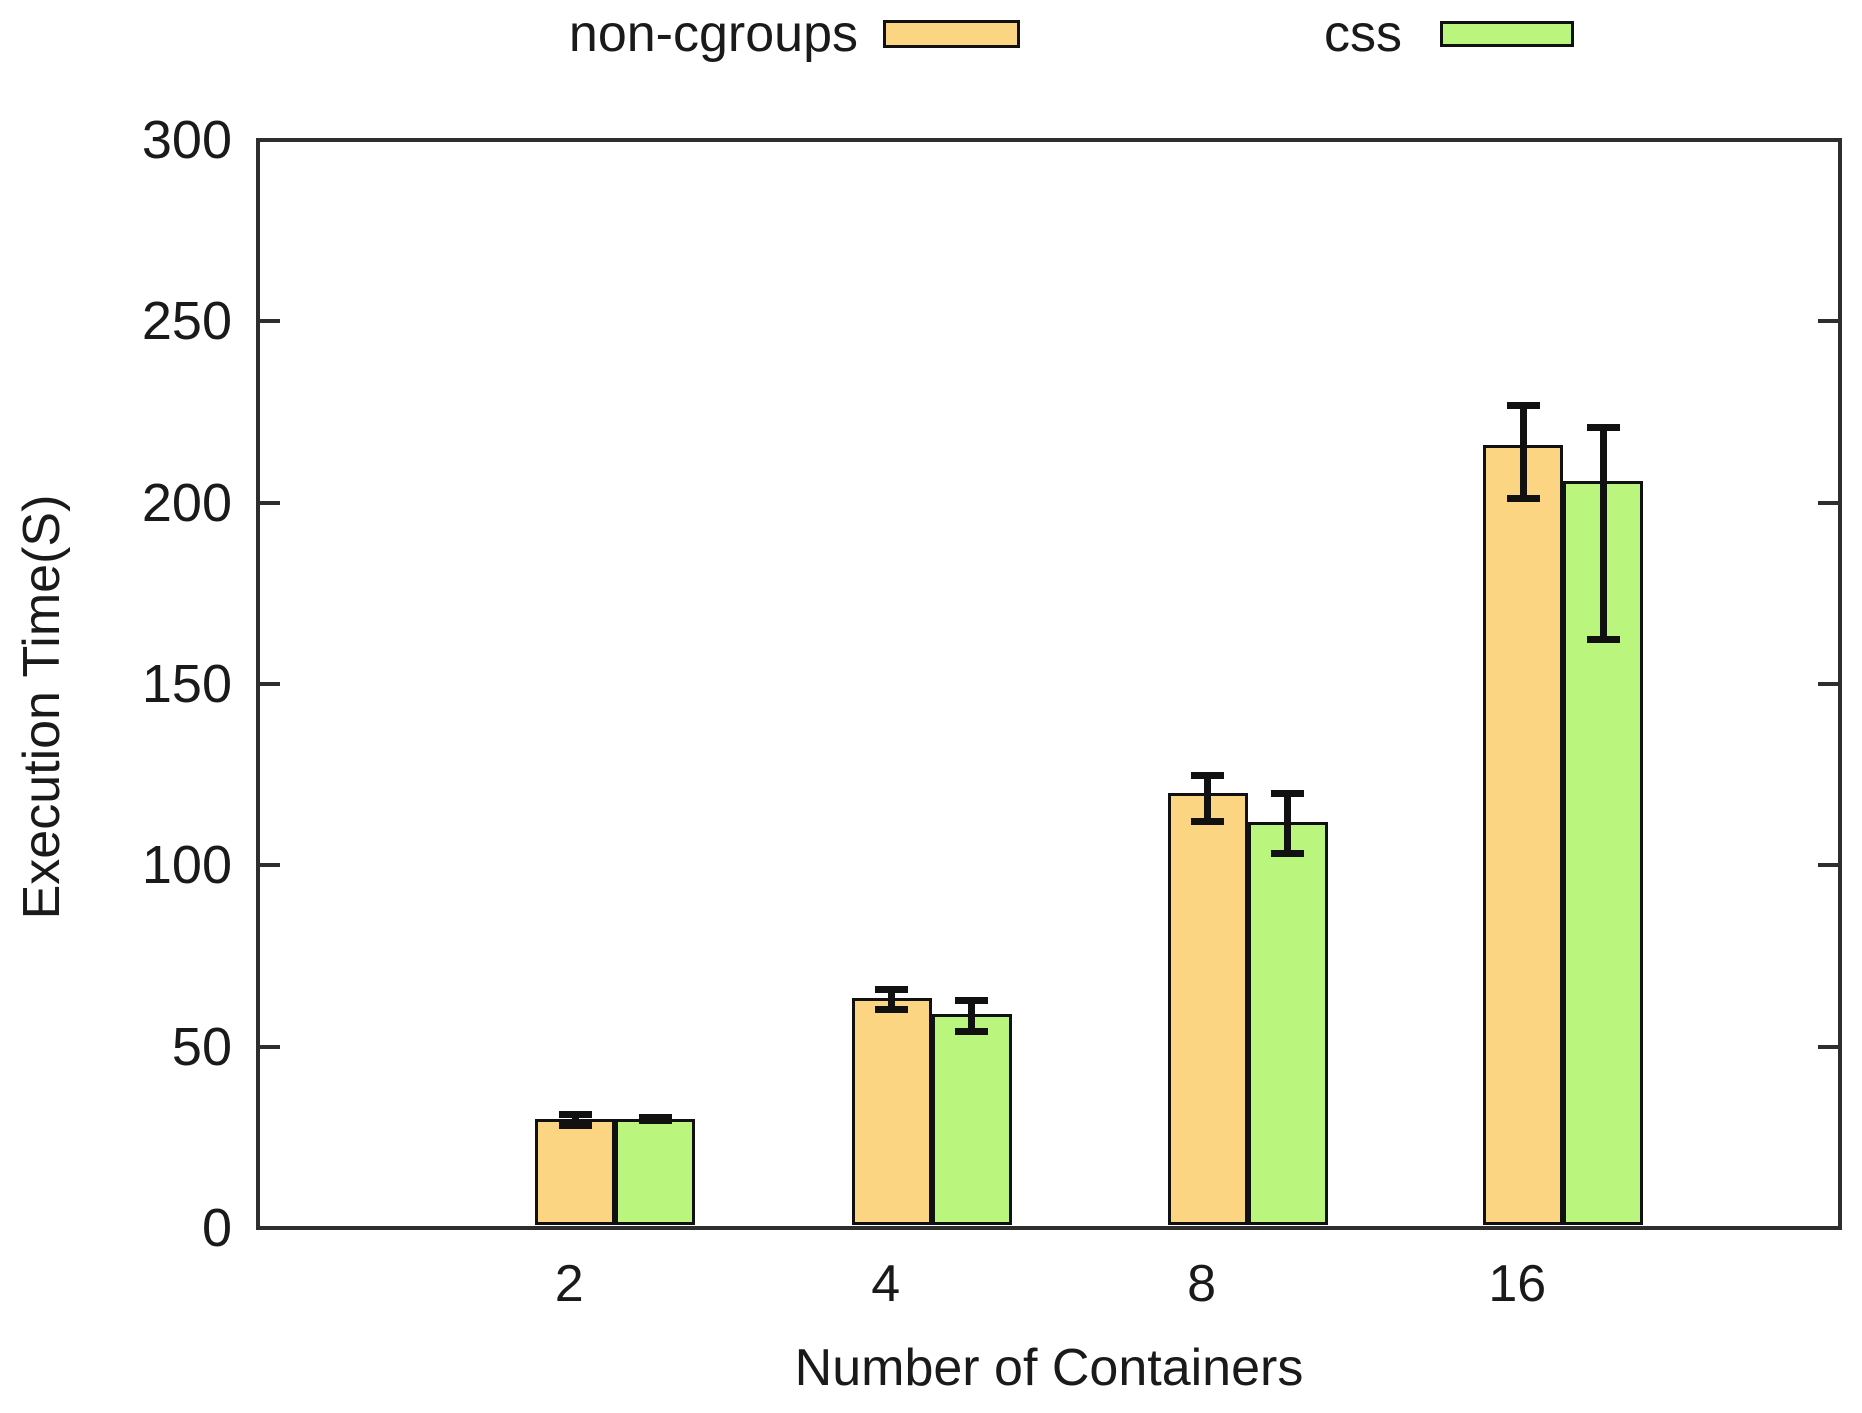 The image size is (1862, 1413). Describe the element at coordinates (186, 502) in the screenshot. I see `y-tick-label: 200` at that location.